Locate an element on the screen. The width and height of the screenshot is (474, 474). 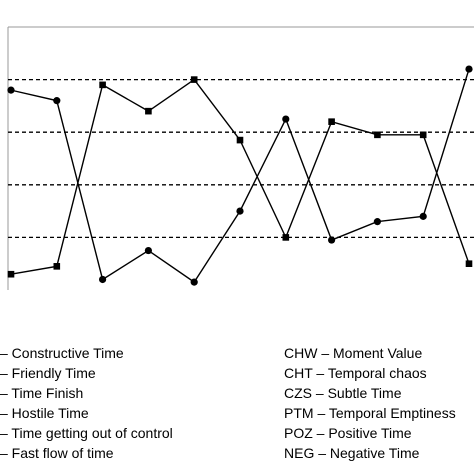
legend-item: PTM – Temporal Emptiness is located at coordinates (370, 413).